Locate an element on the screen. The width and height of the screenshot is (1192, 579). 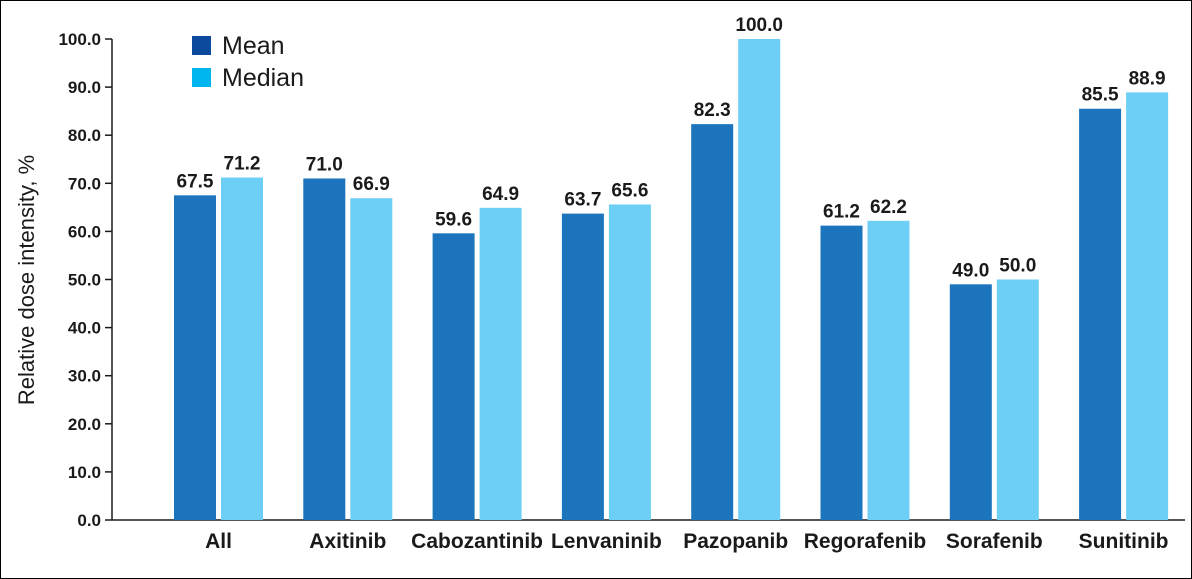
legend: Mean Median is located at coordinates (248, 62).